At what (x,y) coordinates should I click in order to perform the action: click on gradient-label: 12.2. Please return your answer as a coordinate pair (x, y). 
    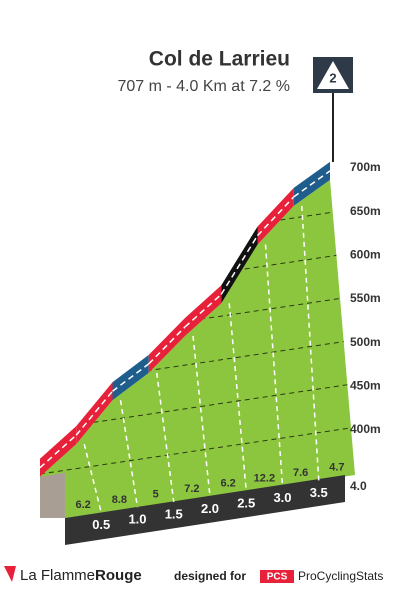
    Looking at the image, I should click on (264, 478).